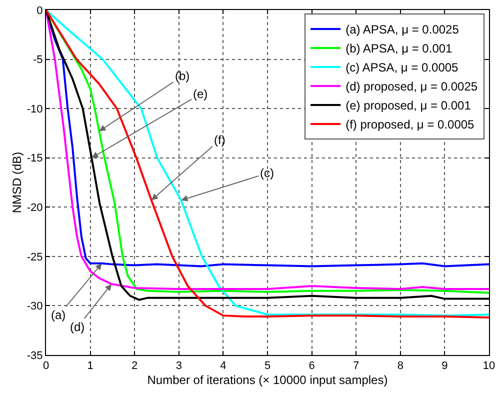  Describe the element at coordinates (58, 315) in the screenshot. I see `annotation: (a)` at that location.